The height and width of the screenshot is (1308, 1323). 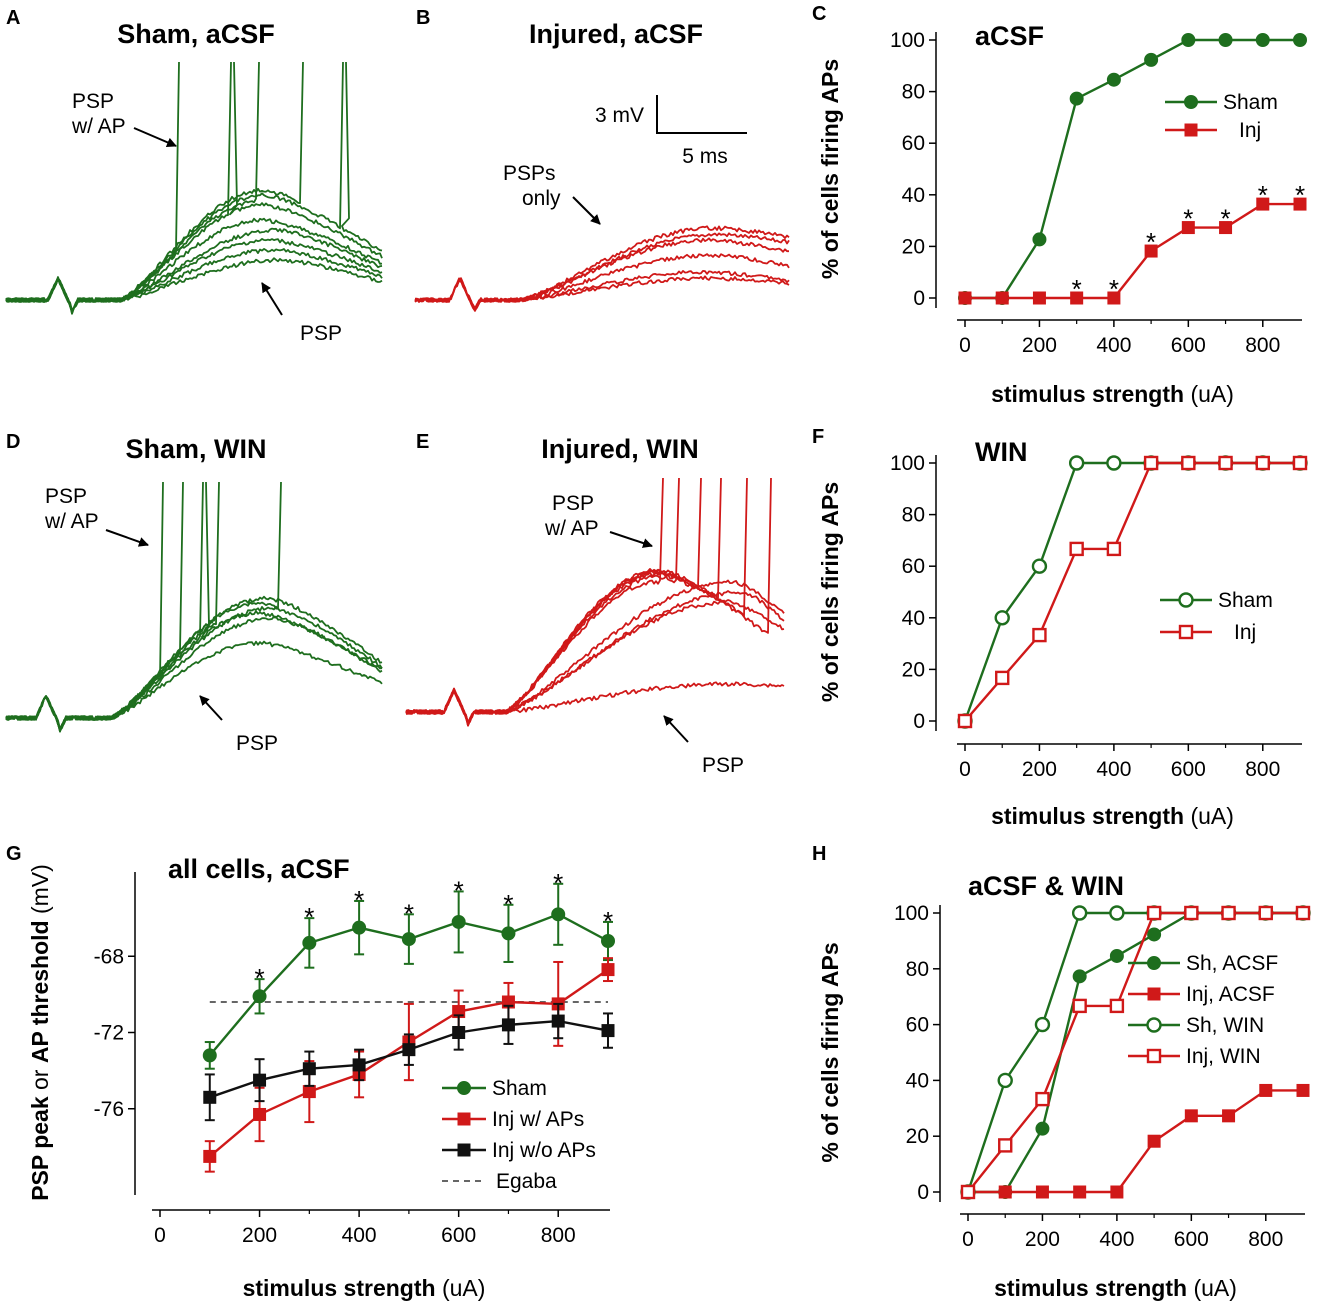 I want to click on trace-set-a, so click(x=194, y=188).